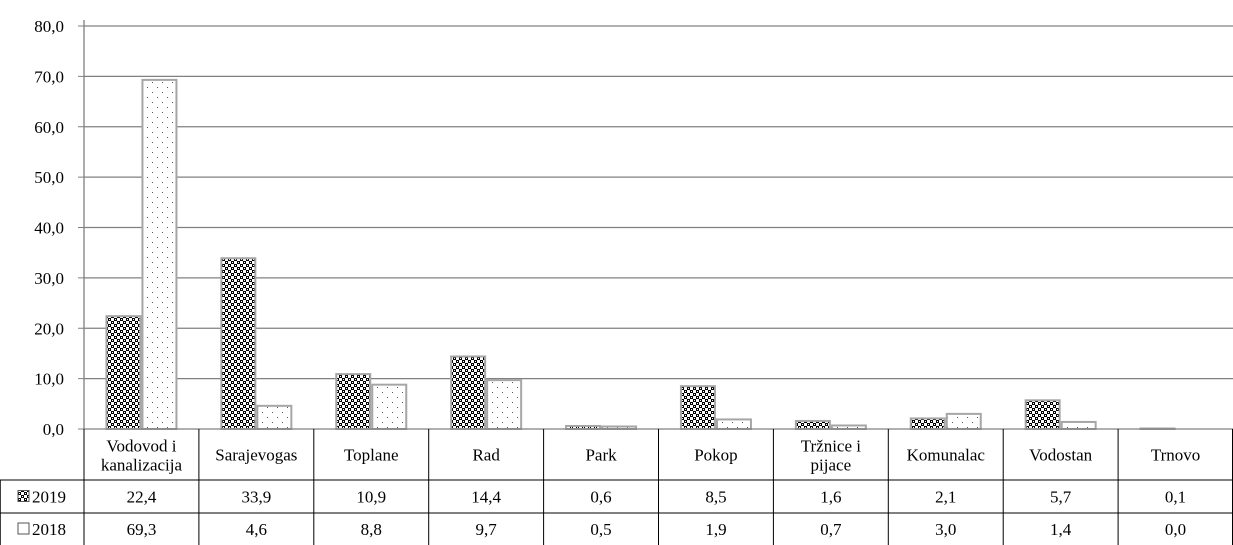 This screenshot has width=1233, height=545. I want to click on data-label: 0,7, so click(831, 529).